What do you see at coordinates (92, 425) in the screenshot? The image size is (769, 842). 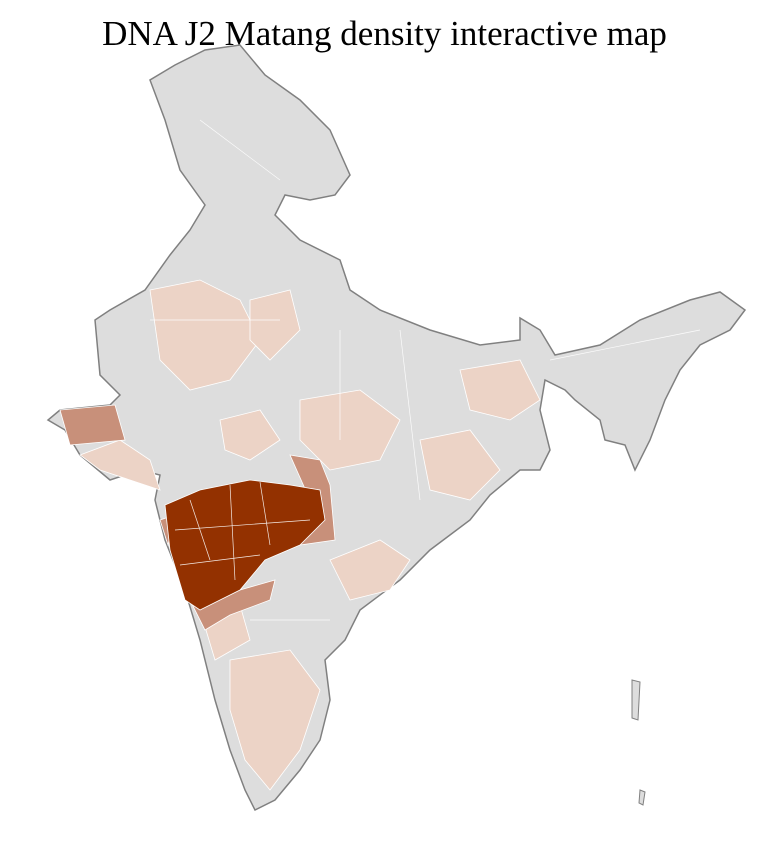 I see `region-gujarat-kutch` at bounding box center [92, 425].